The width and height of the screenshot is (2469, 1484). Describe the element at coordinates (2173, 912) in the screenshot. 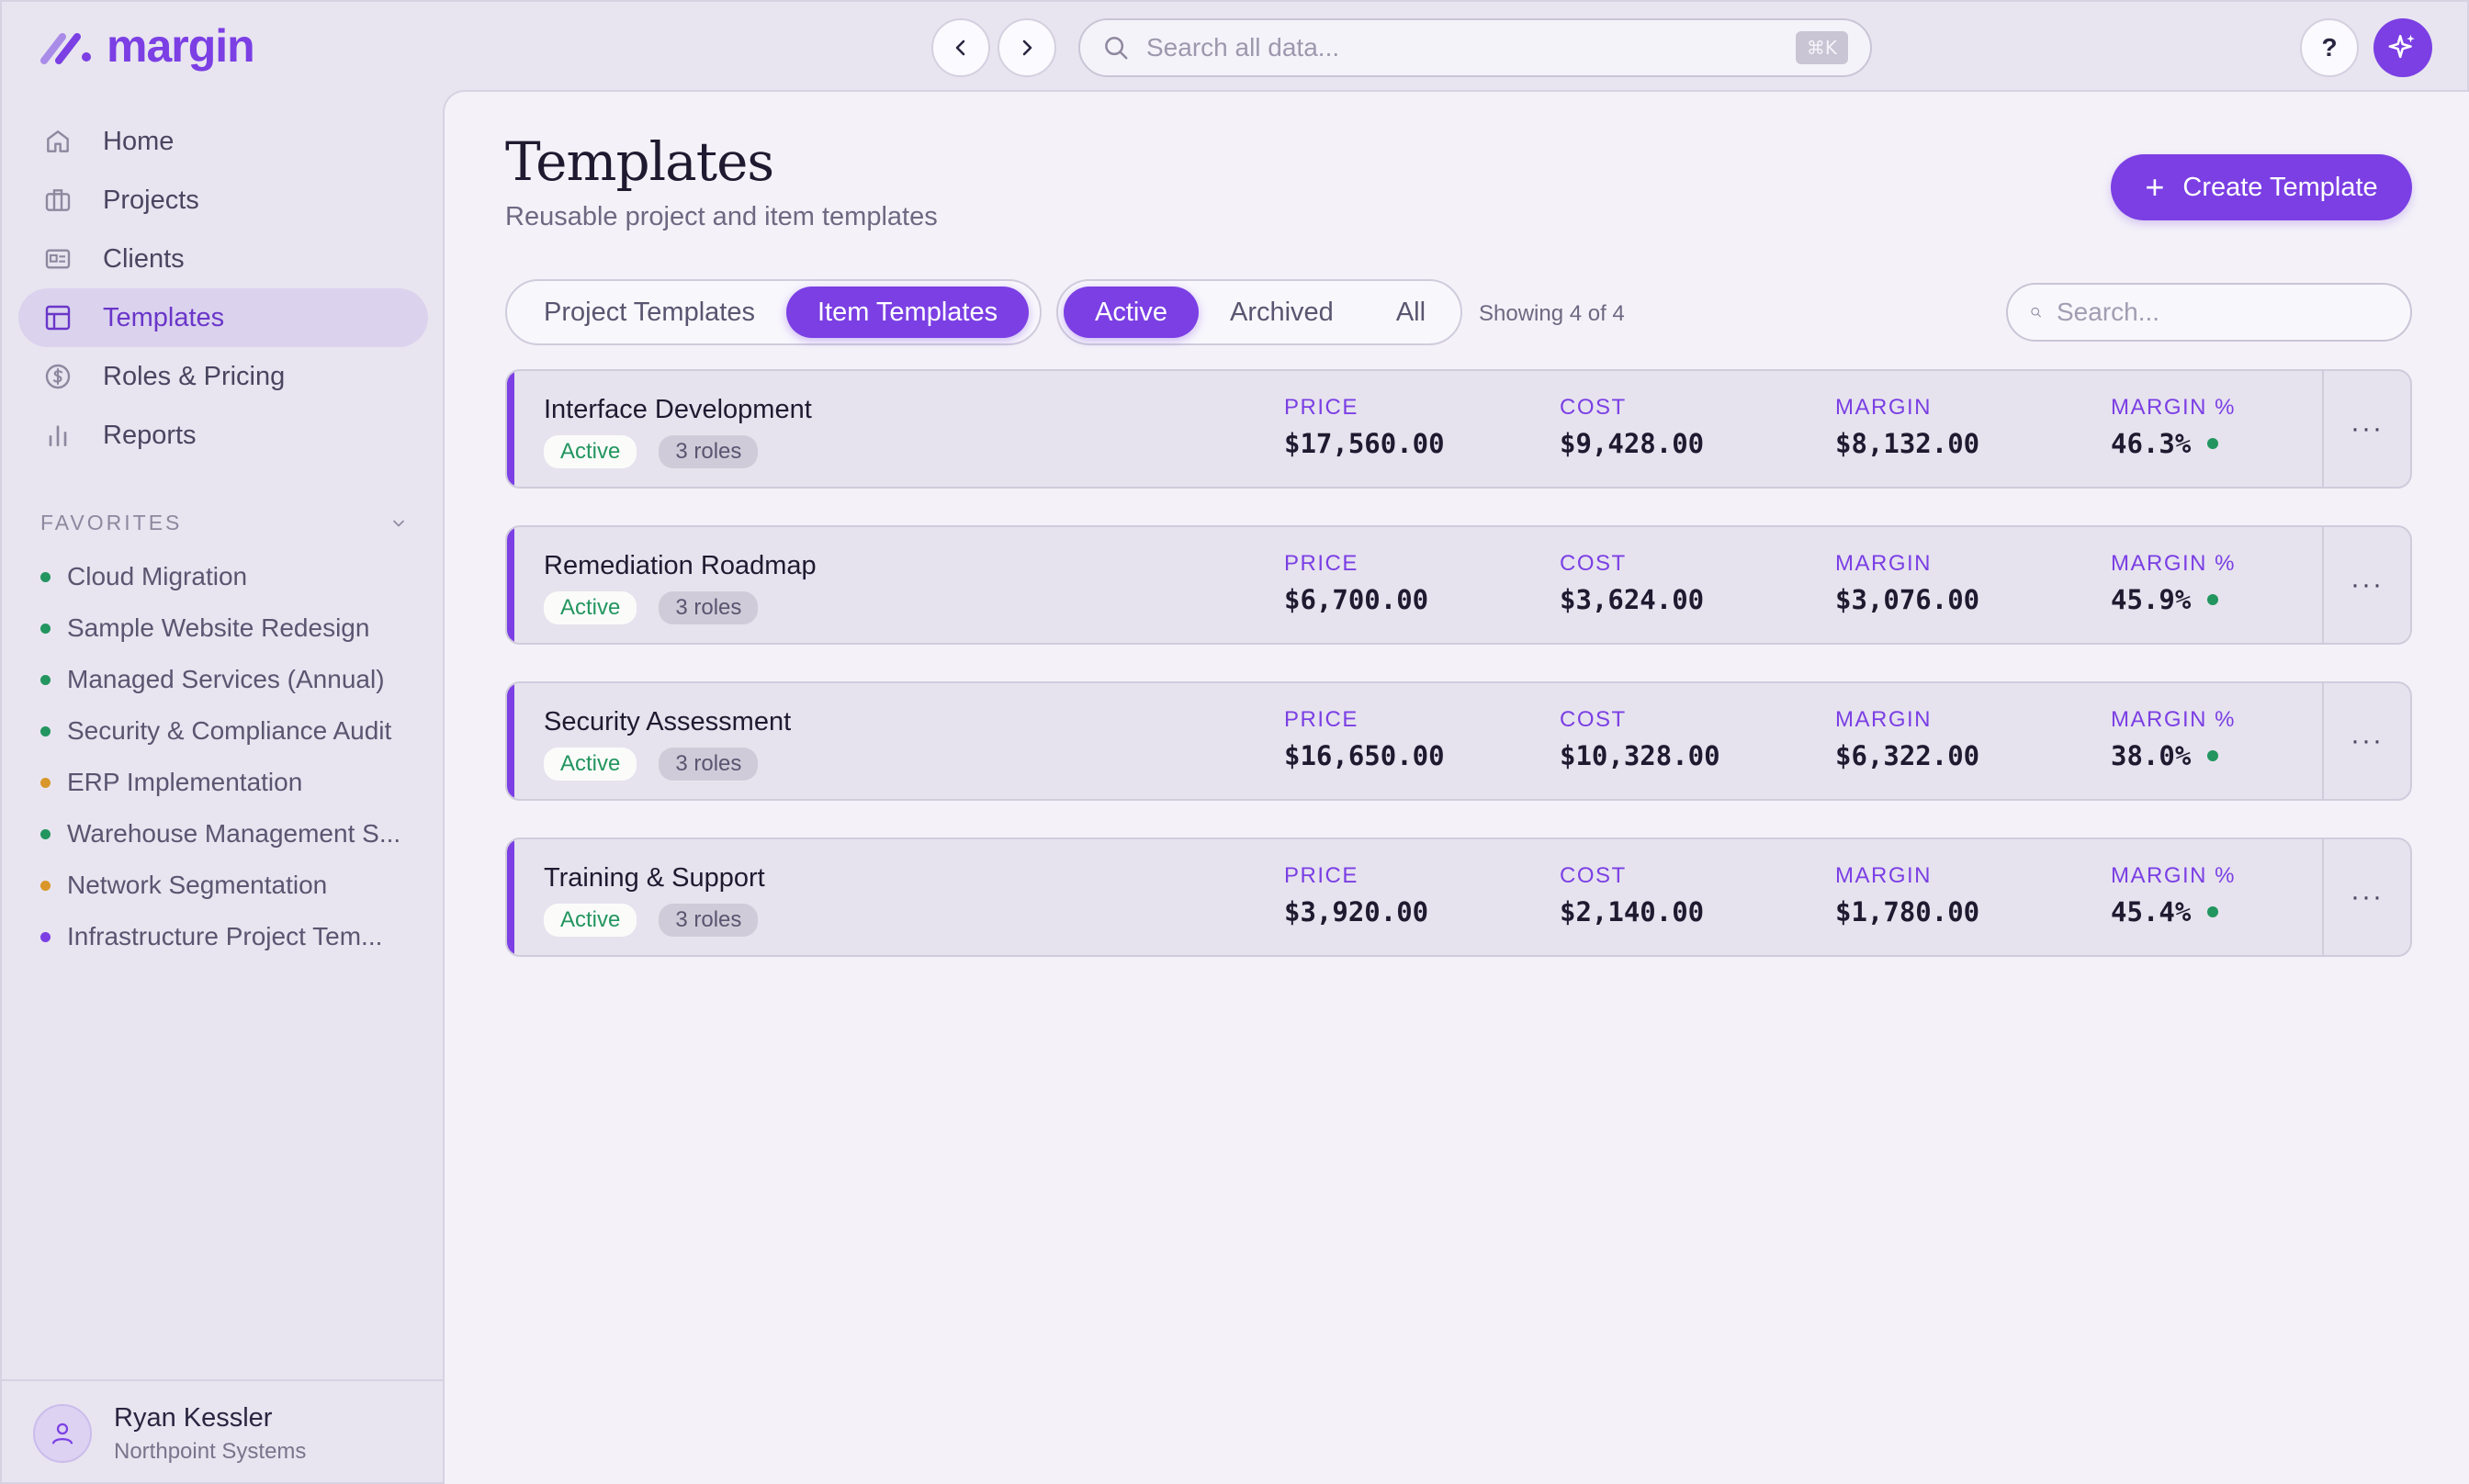

I see `margin-pct-row: 45.4%` at that location.